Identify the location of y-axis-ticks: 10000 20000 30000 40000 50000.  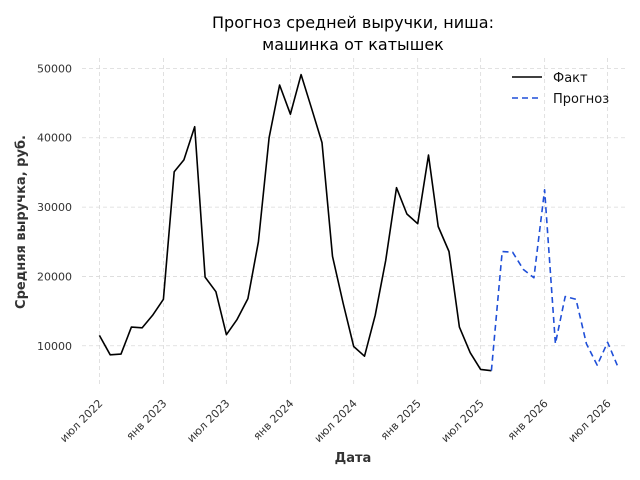
(54, 207).